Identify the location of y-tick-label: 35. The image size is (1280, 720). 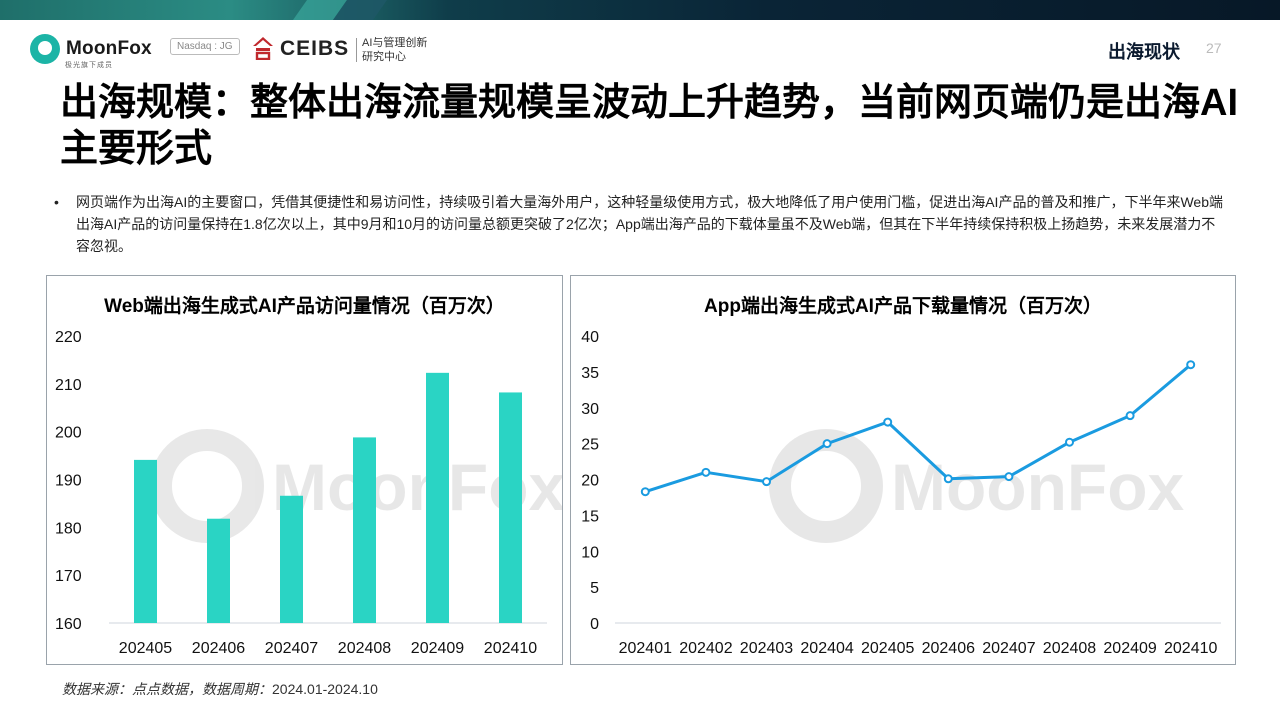
(590, 373).